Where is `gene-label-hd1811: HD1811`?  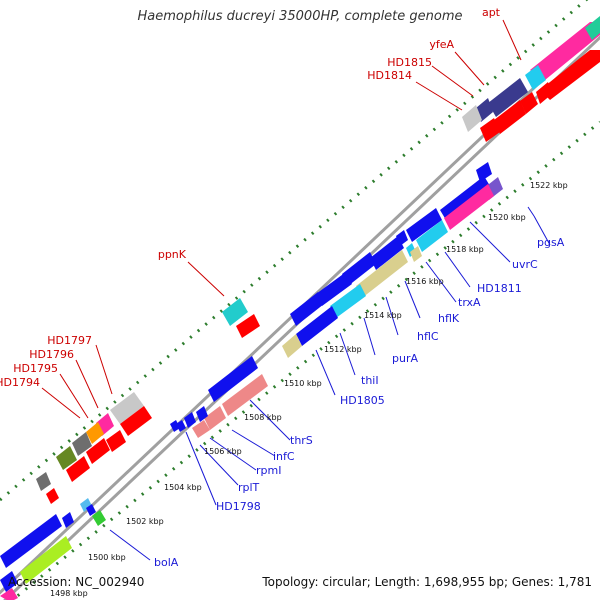 gene-label-hd1811: HD1811 is located at coordinates (499, 288).